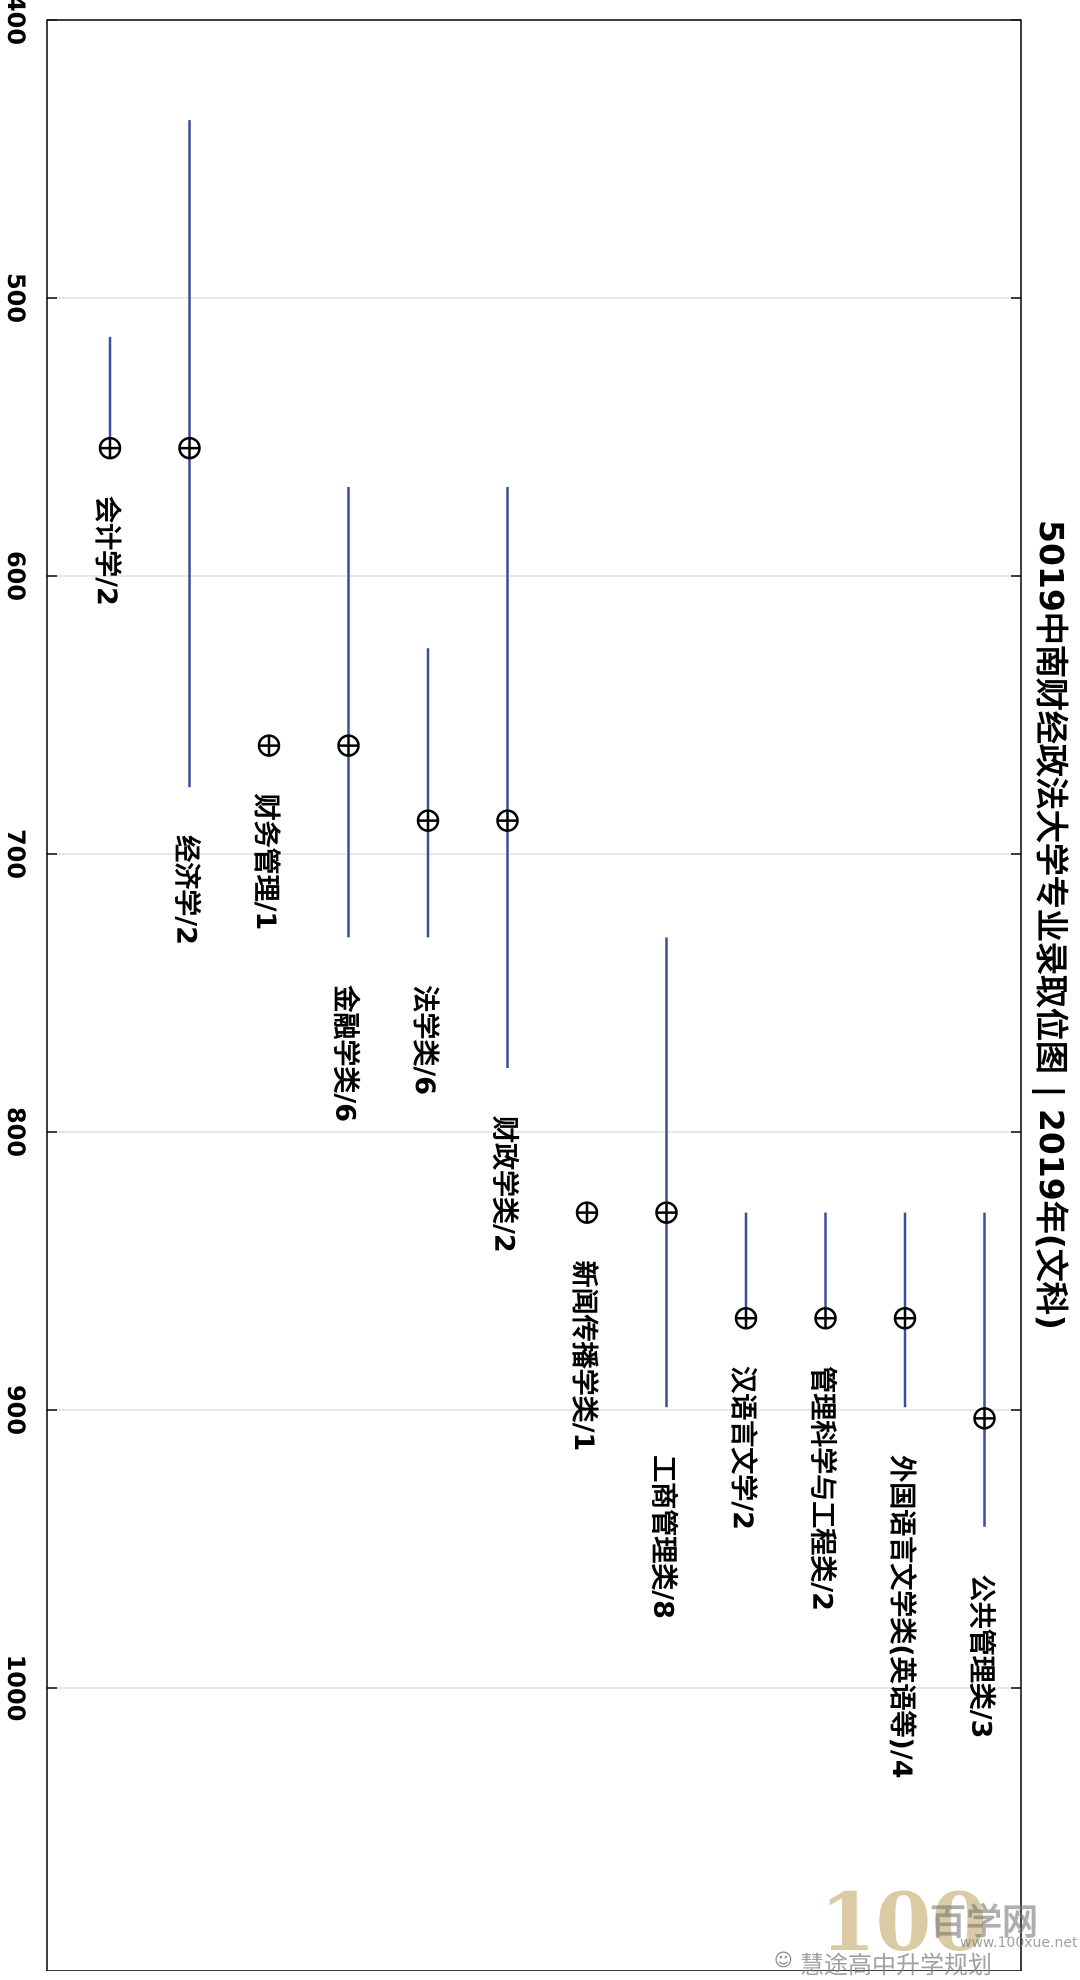 Image resolution: width=1080 pixels, height=1980 pixels. Describe the element at coordinates (981, 1657) in the screenshot. I see `series-label: 公共管理类/3` at that location.